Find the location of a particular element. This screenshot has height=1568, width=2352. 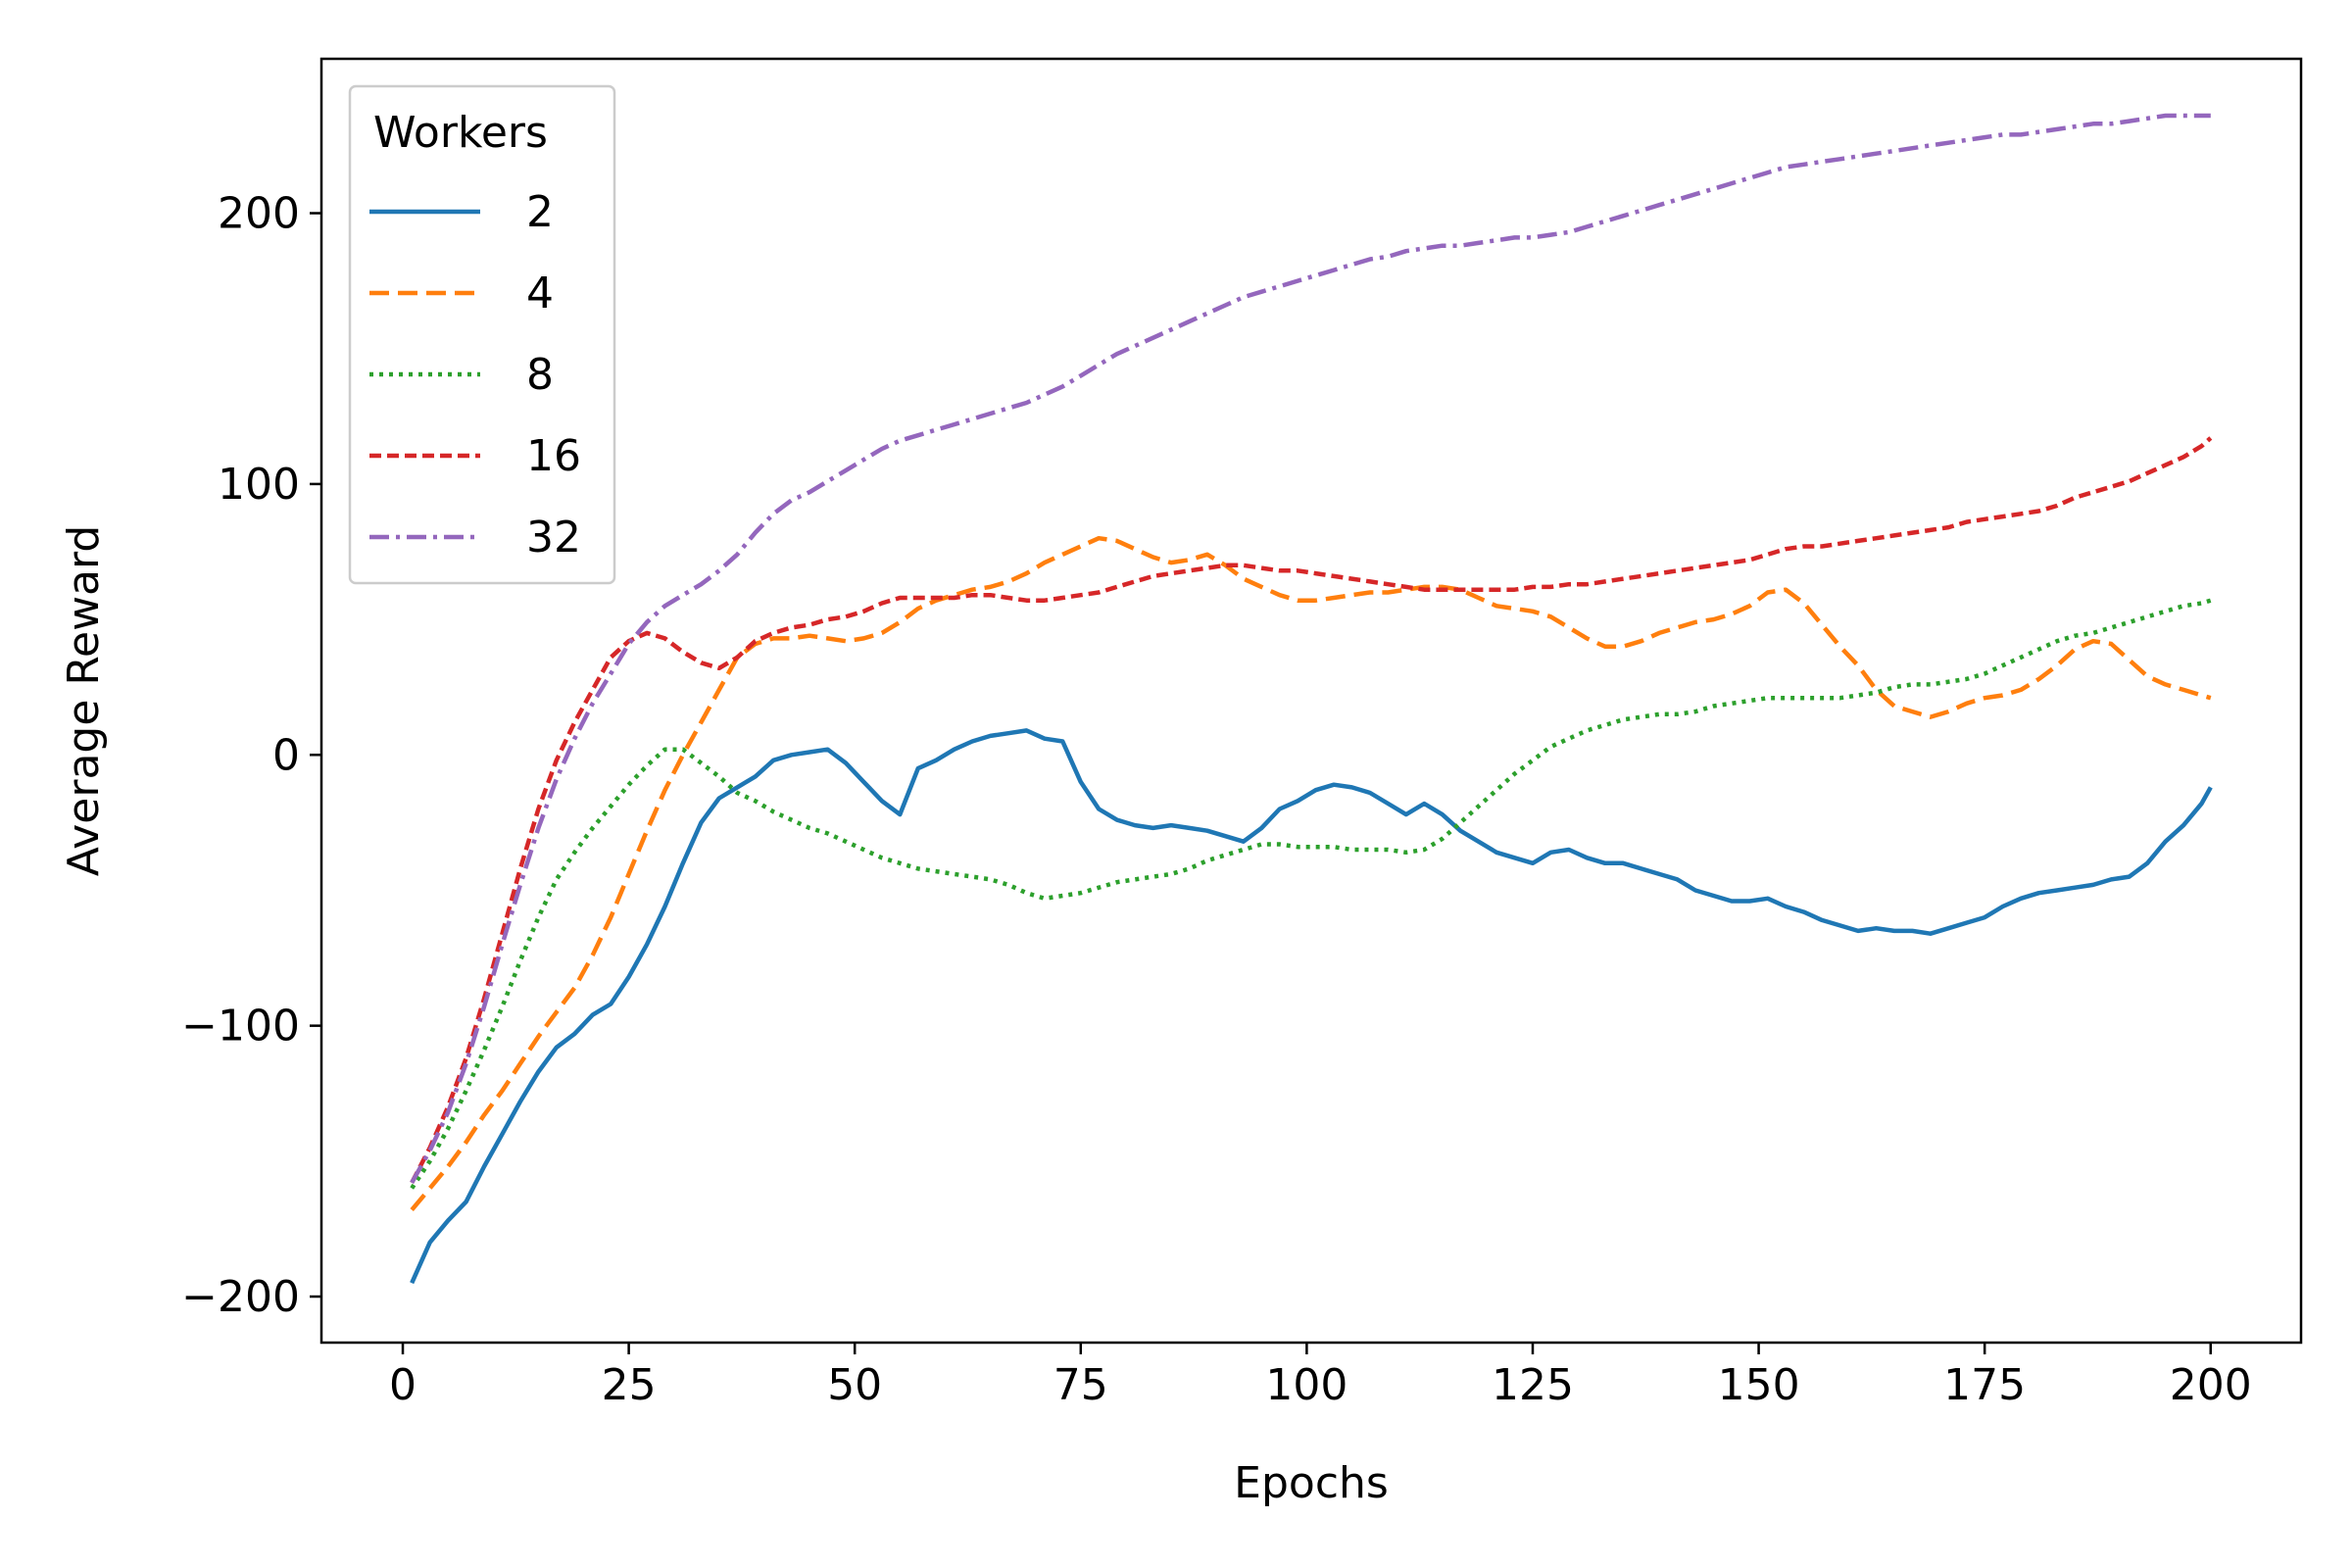

x-tick-label: 25 is located at coordinates (629, 1385).